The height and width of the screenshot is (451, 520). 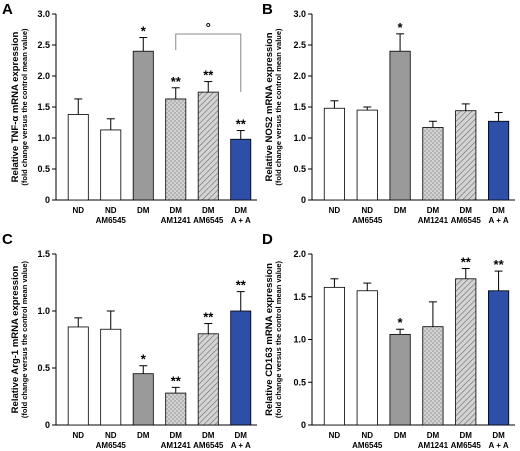 I want to click on panel-letter: C, so click(x=7, y=239).